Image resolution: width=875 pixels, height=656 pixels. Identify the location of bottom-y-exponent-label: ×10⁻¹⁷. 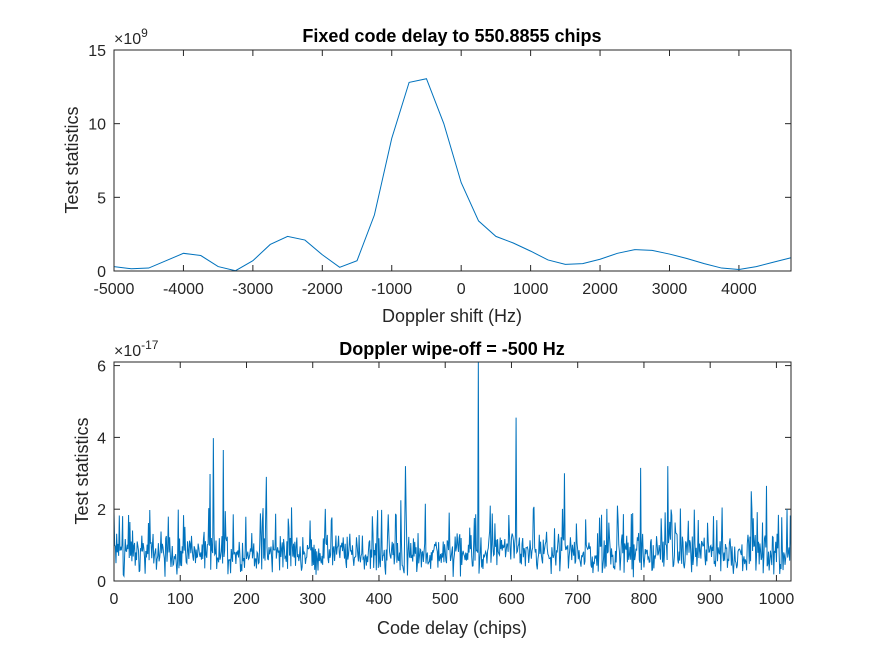
(136, 349).